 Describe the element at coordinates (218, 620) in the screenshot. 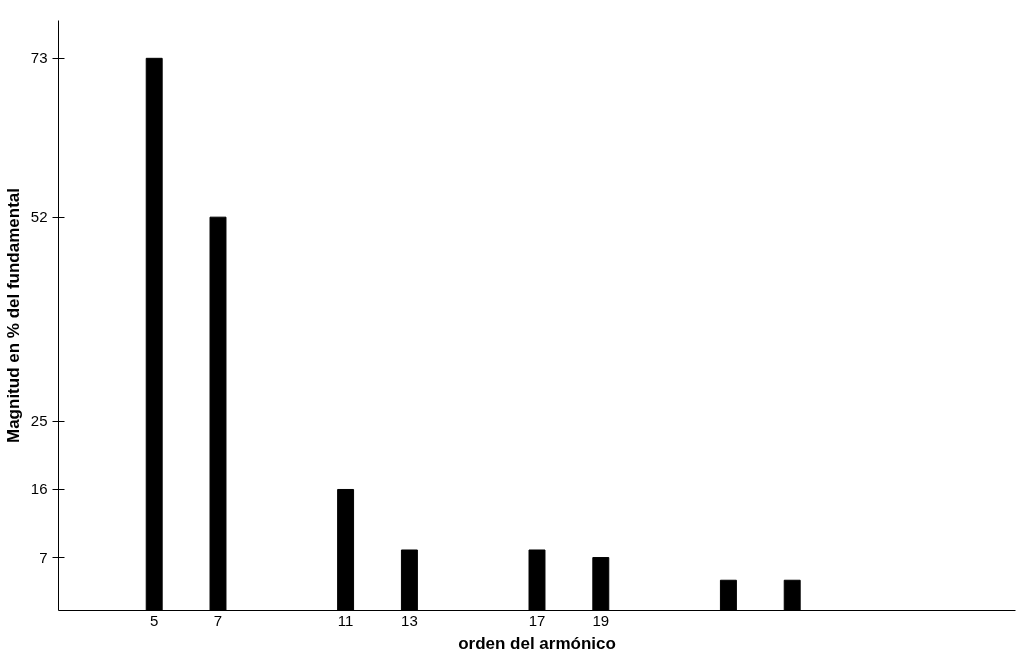

I see `x-tick-label: 7` at that location.